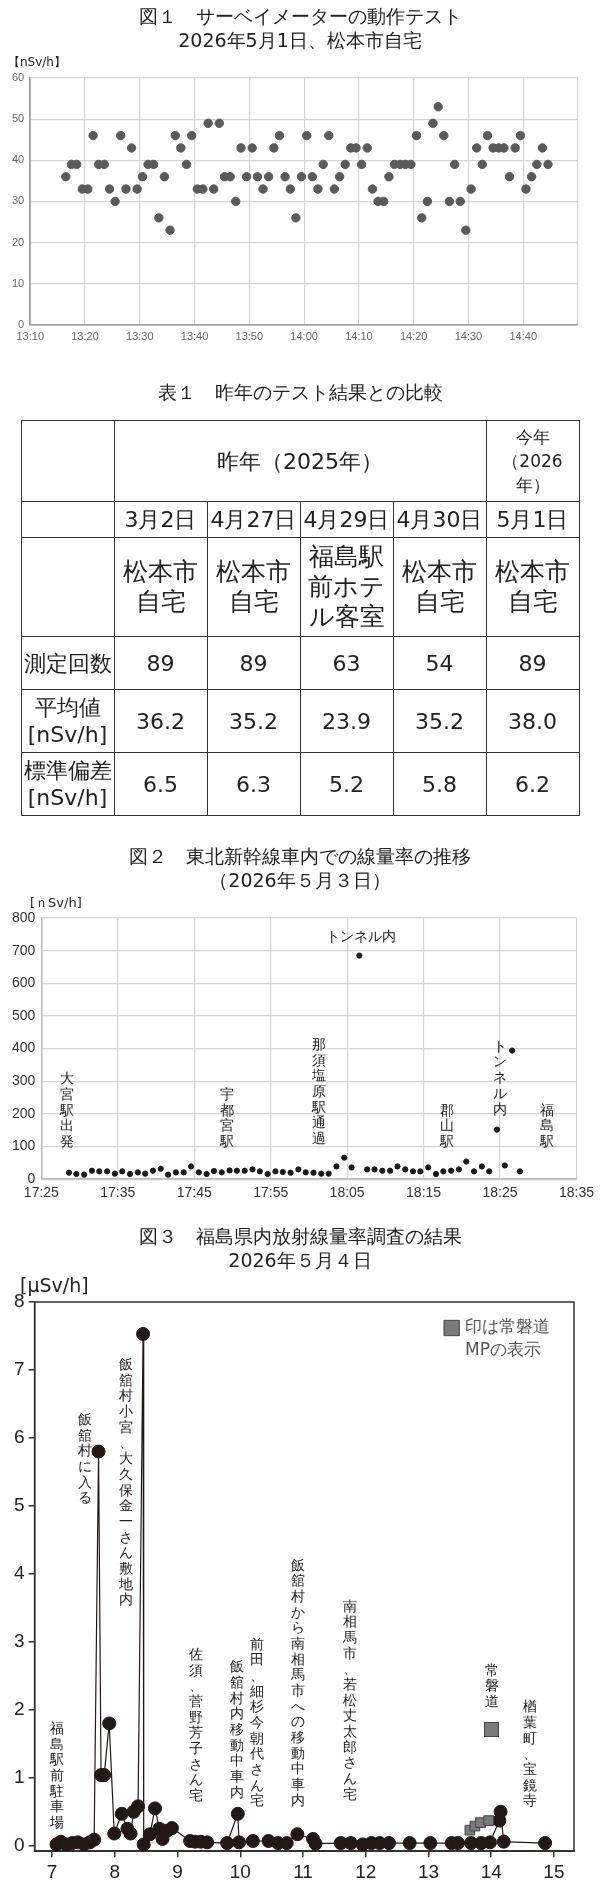 This screenshot has width=600, height=1890. What do you see at coordinates (300, 392) in the screenshot?
I see `text: 表１ 昨年のテスト結果との比較` at bounding box center [300, 392].